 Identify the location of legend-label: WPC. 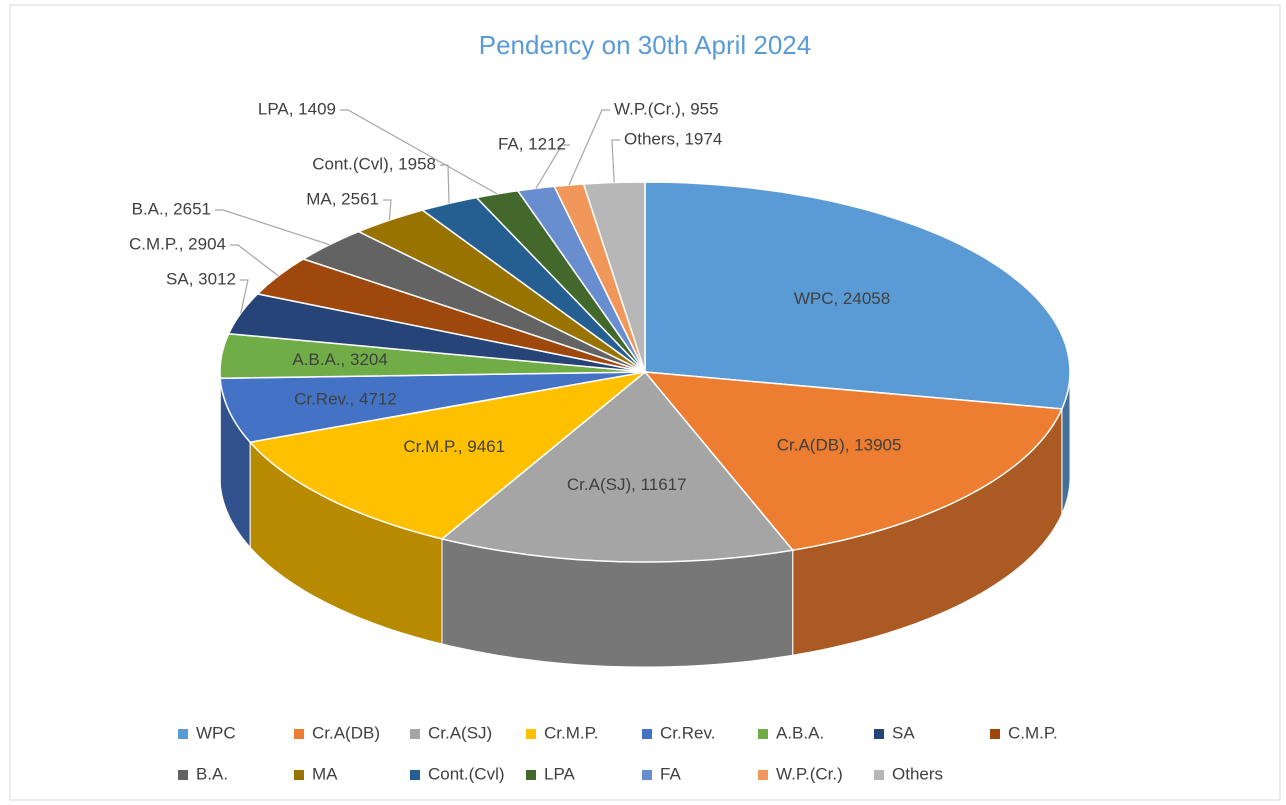
(216, 732).